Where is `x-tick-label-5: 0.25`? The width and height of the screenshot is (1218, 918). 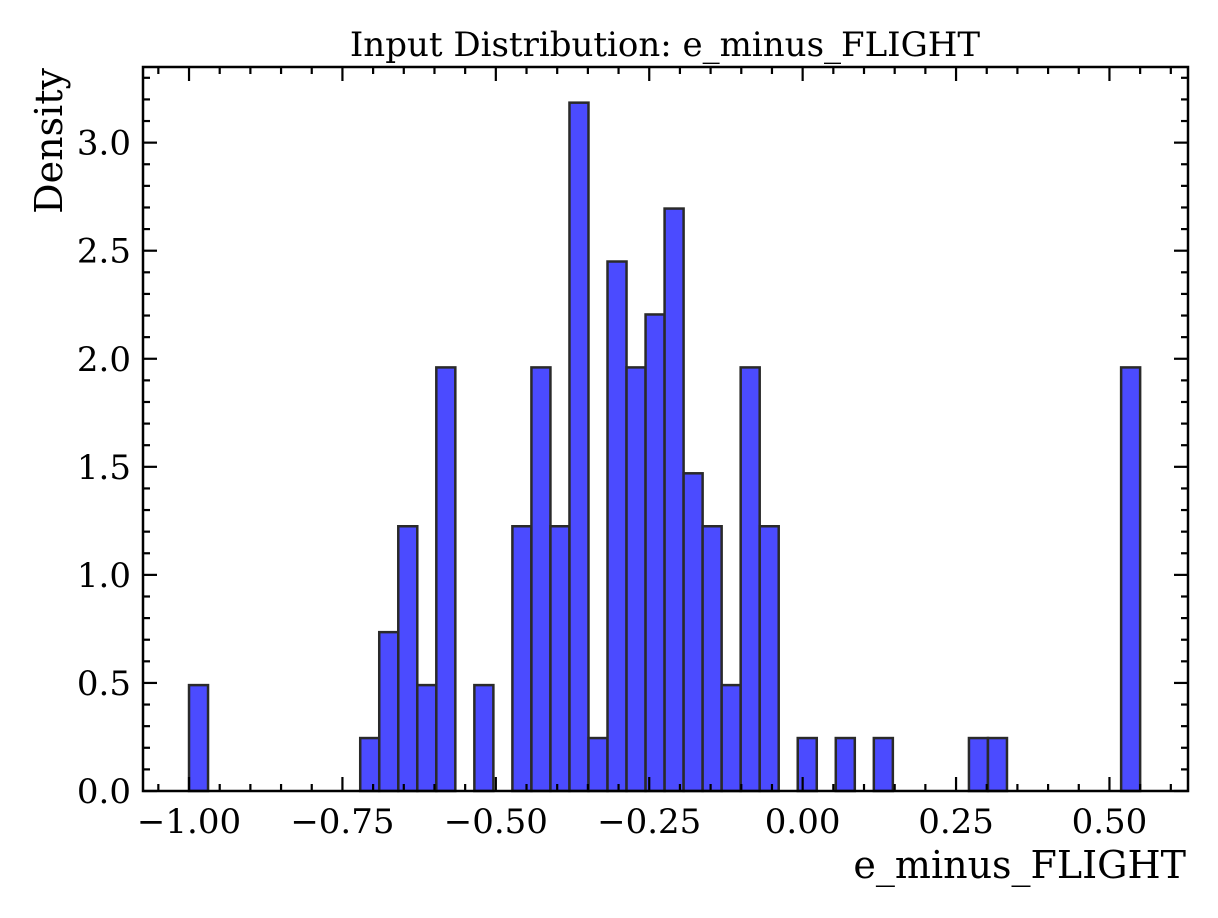
x-tick-label-5: 0.25 is located at coordinates (956, 822).